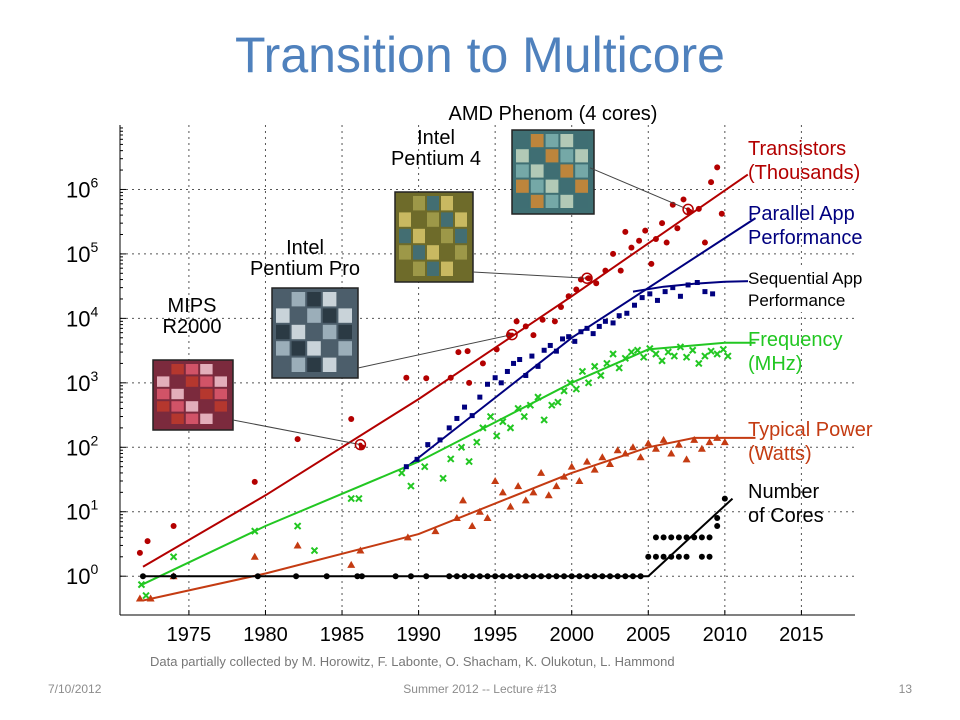  What do you see at coordinates (94, 376) in the screenshot?
I see `y-tick-exponent: 3` at bounding box center [94, 376].